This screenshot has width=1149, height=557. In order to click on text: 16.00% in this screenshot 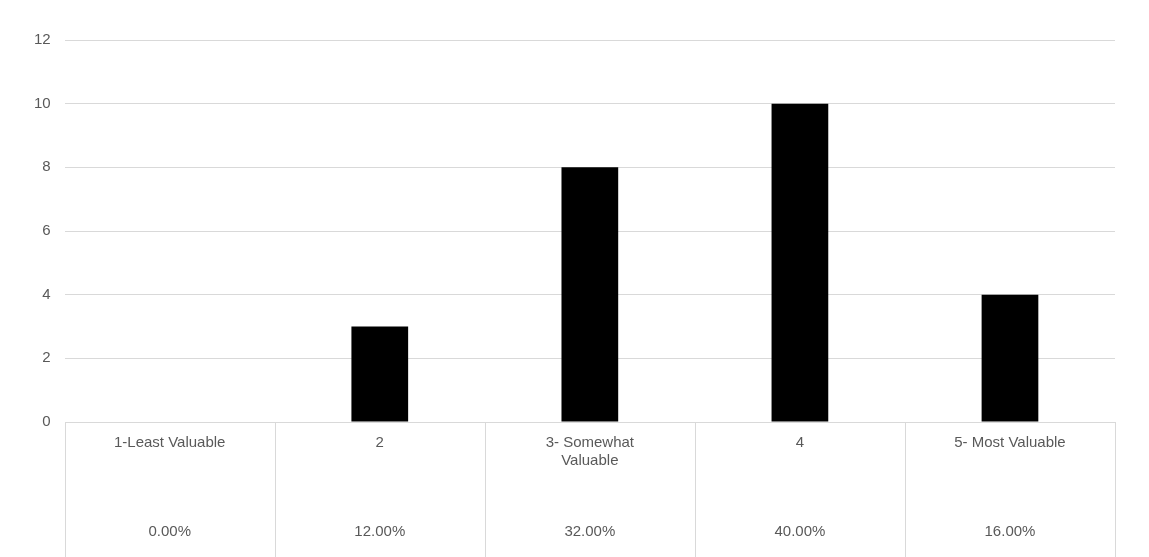, I will do `click(1010, 531)`.